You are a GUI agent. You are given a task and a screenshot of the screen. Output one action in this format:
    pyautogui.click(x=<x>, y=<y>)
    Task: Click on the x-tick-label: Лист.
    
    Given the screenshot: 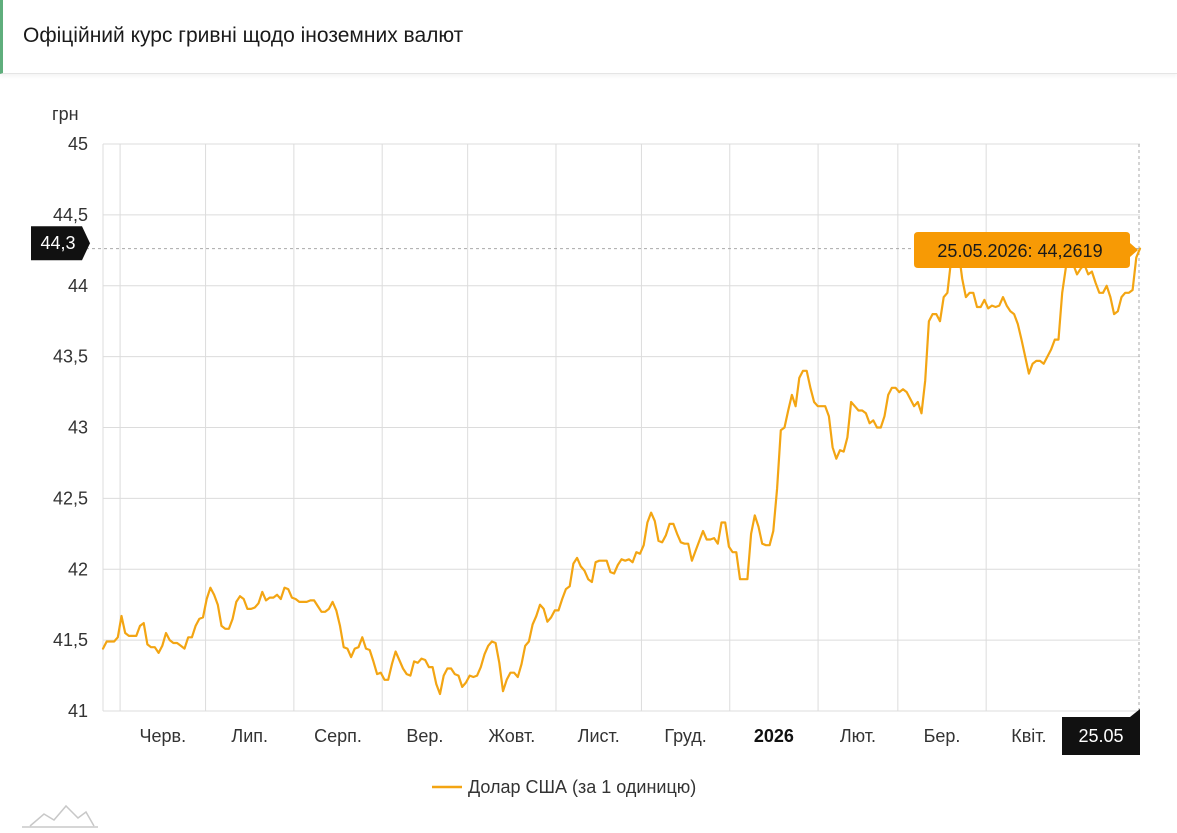 What is the action you would take?
    pyautogui.click(x=599, y=736)
    